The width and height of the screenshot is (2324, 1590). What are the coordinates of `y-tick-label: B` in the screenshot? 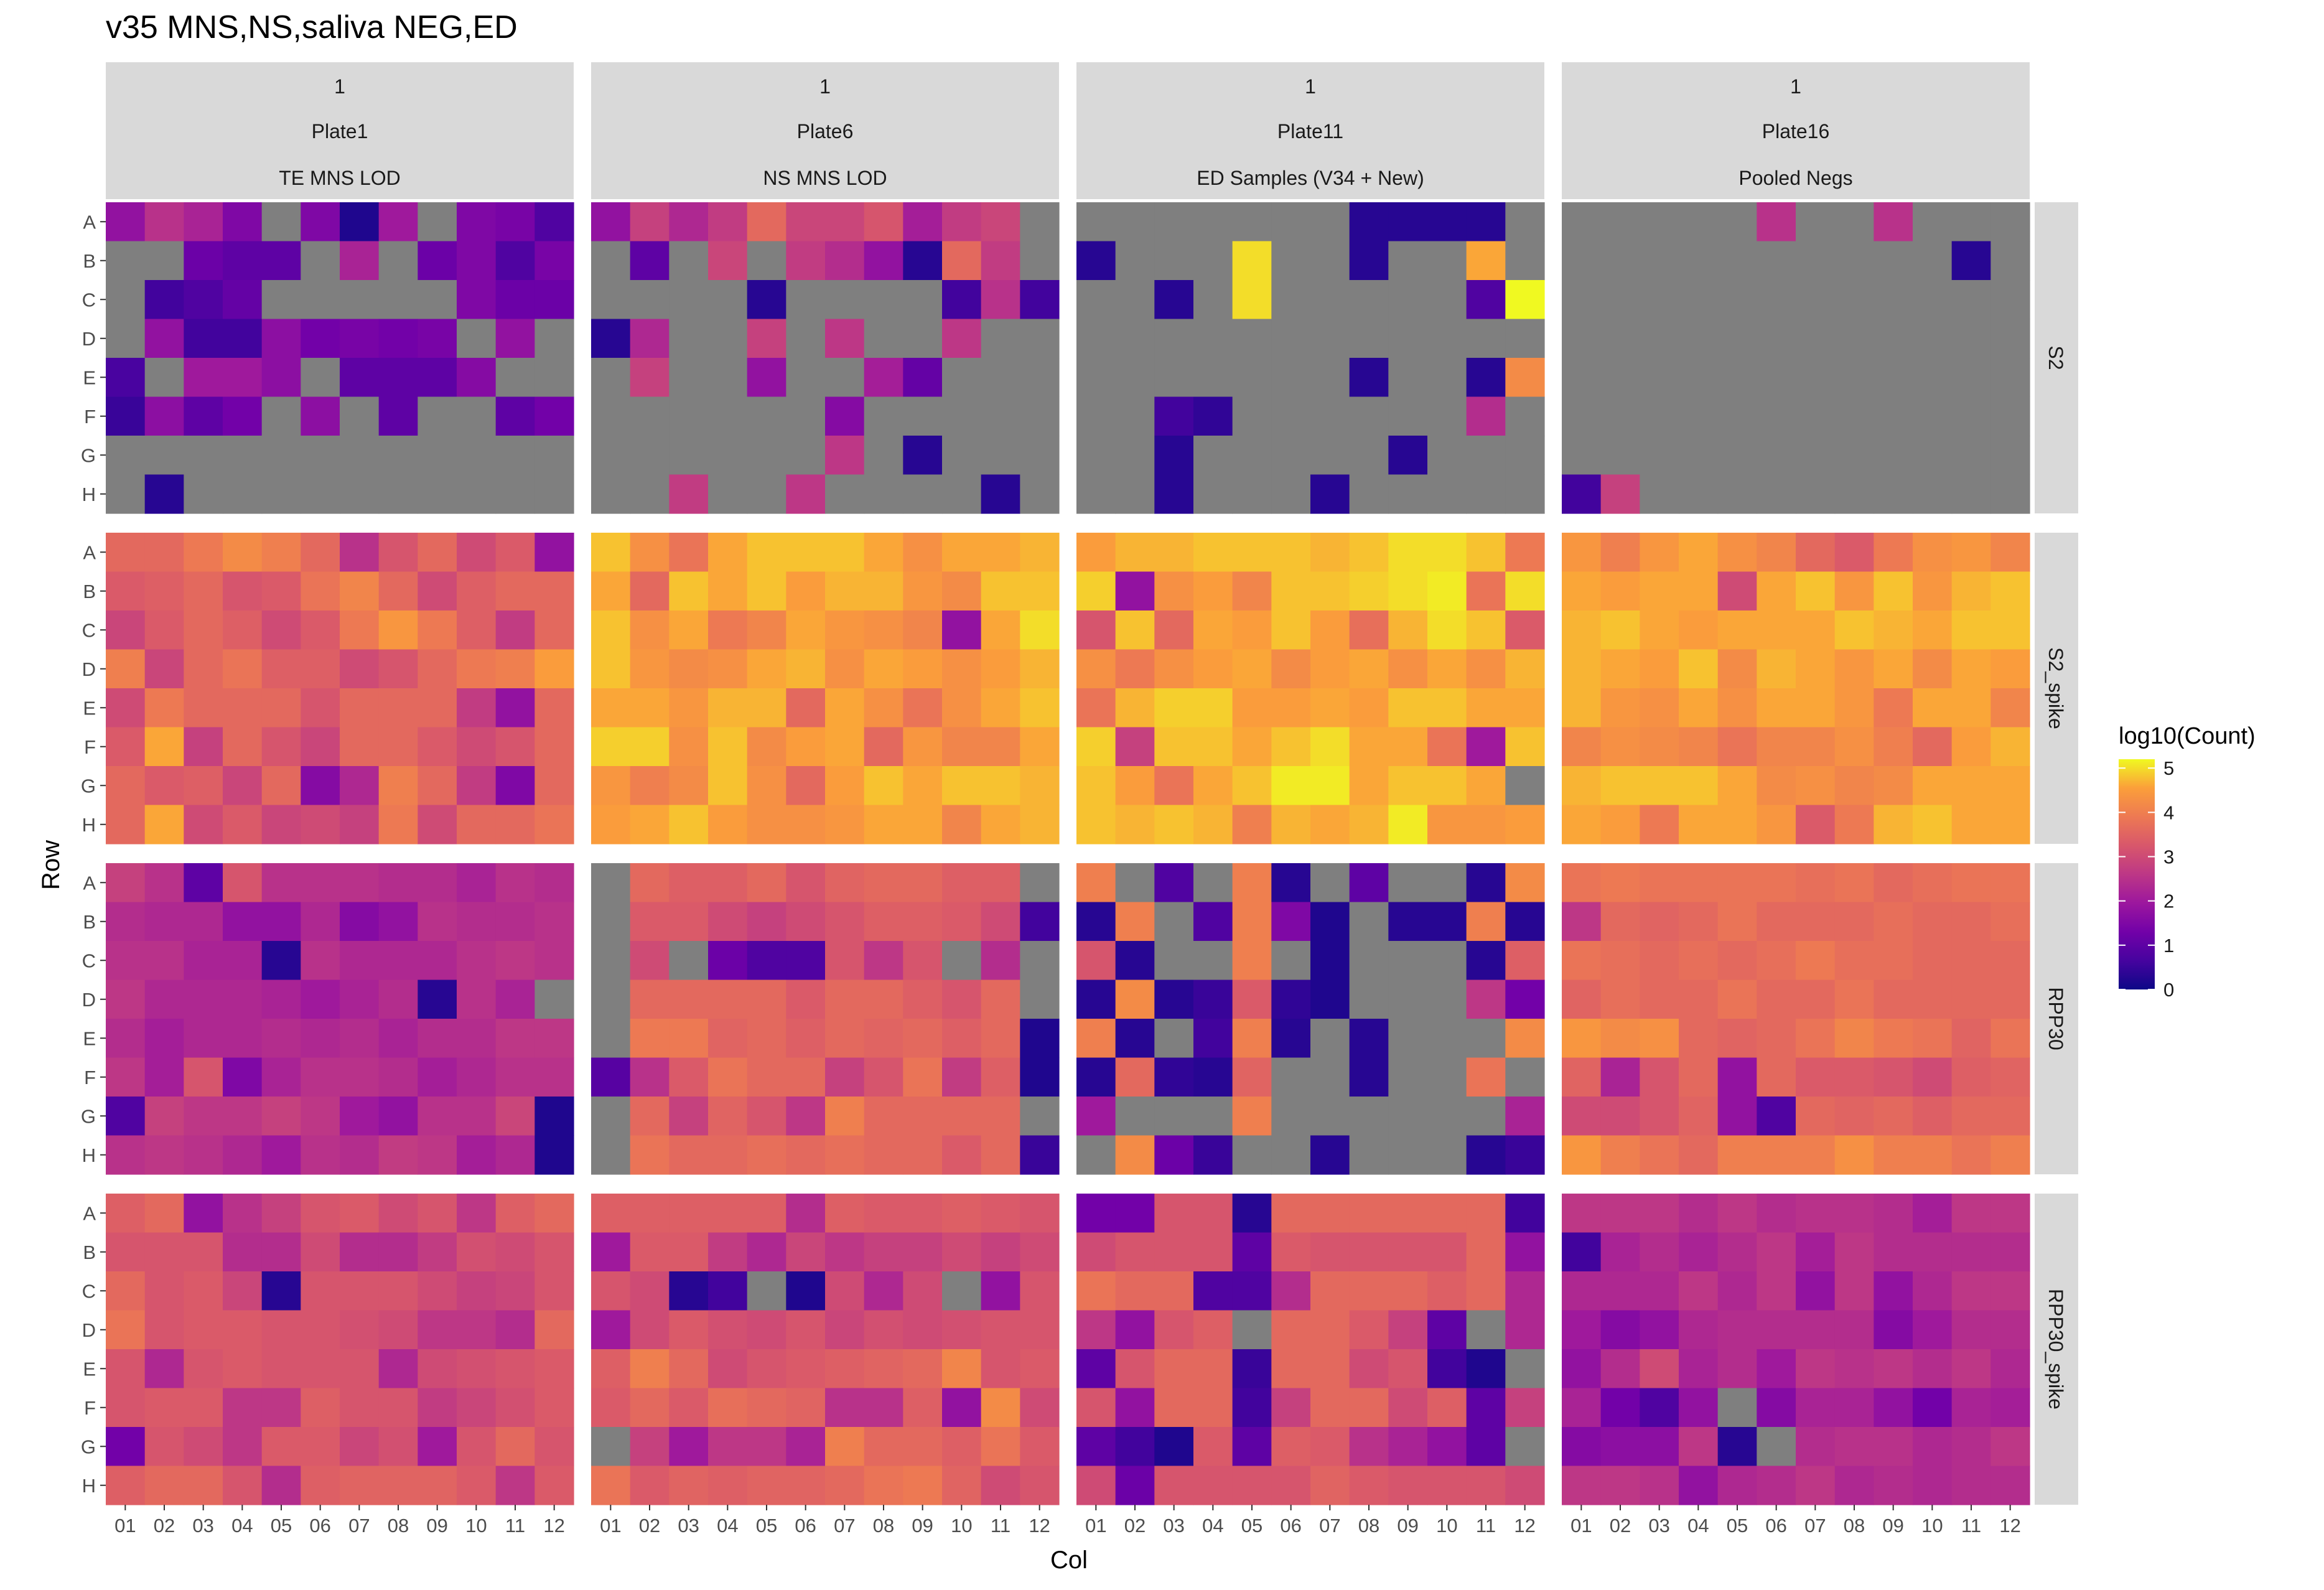 It's located at (89, 1252).